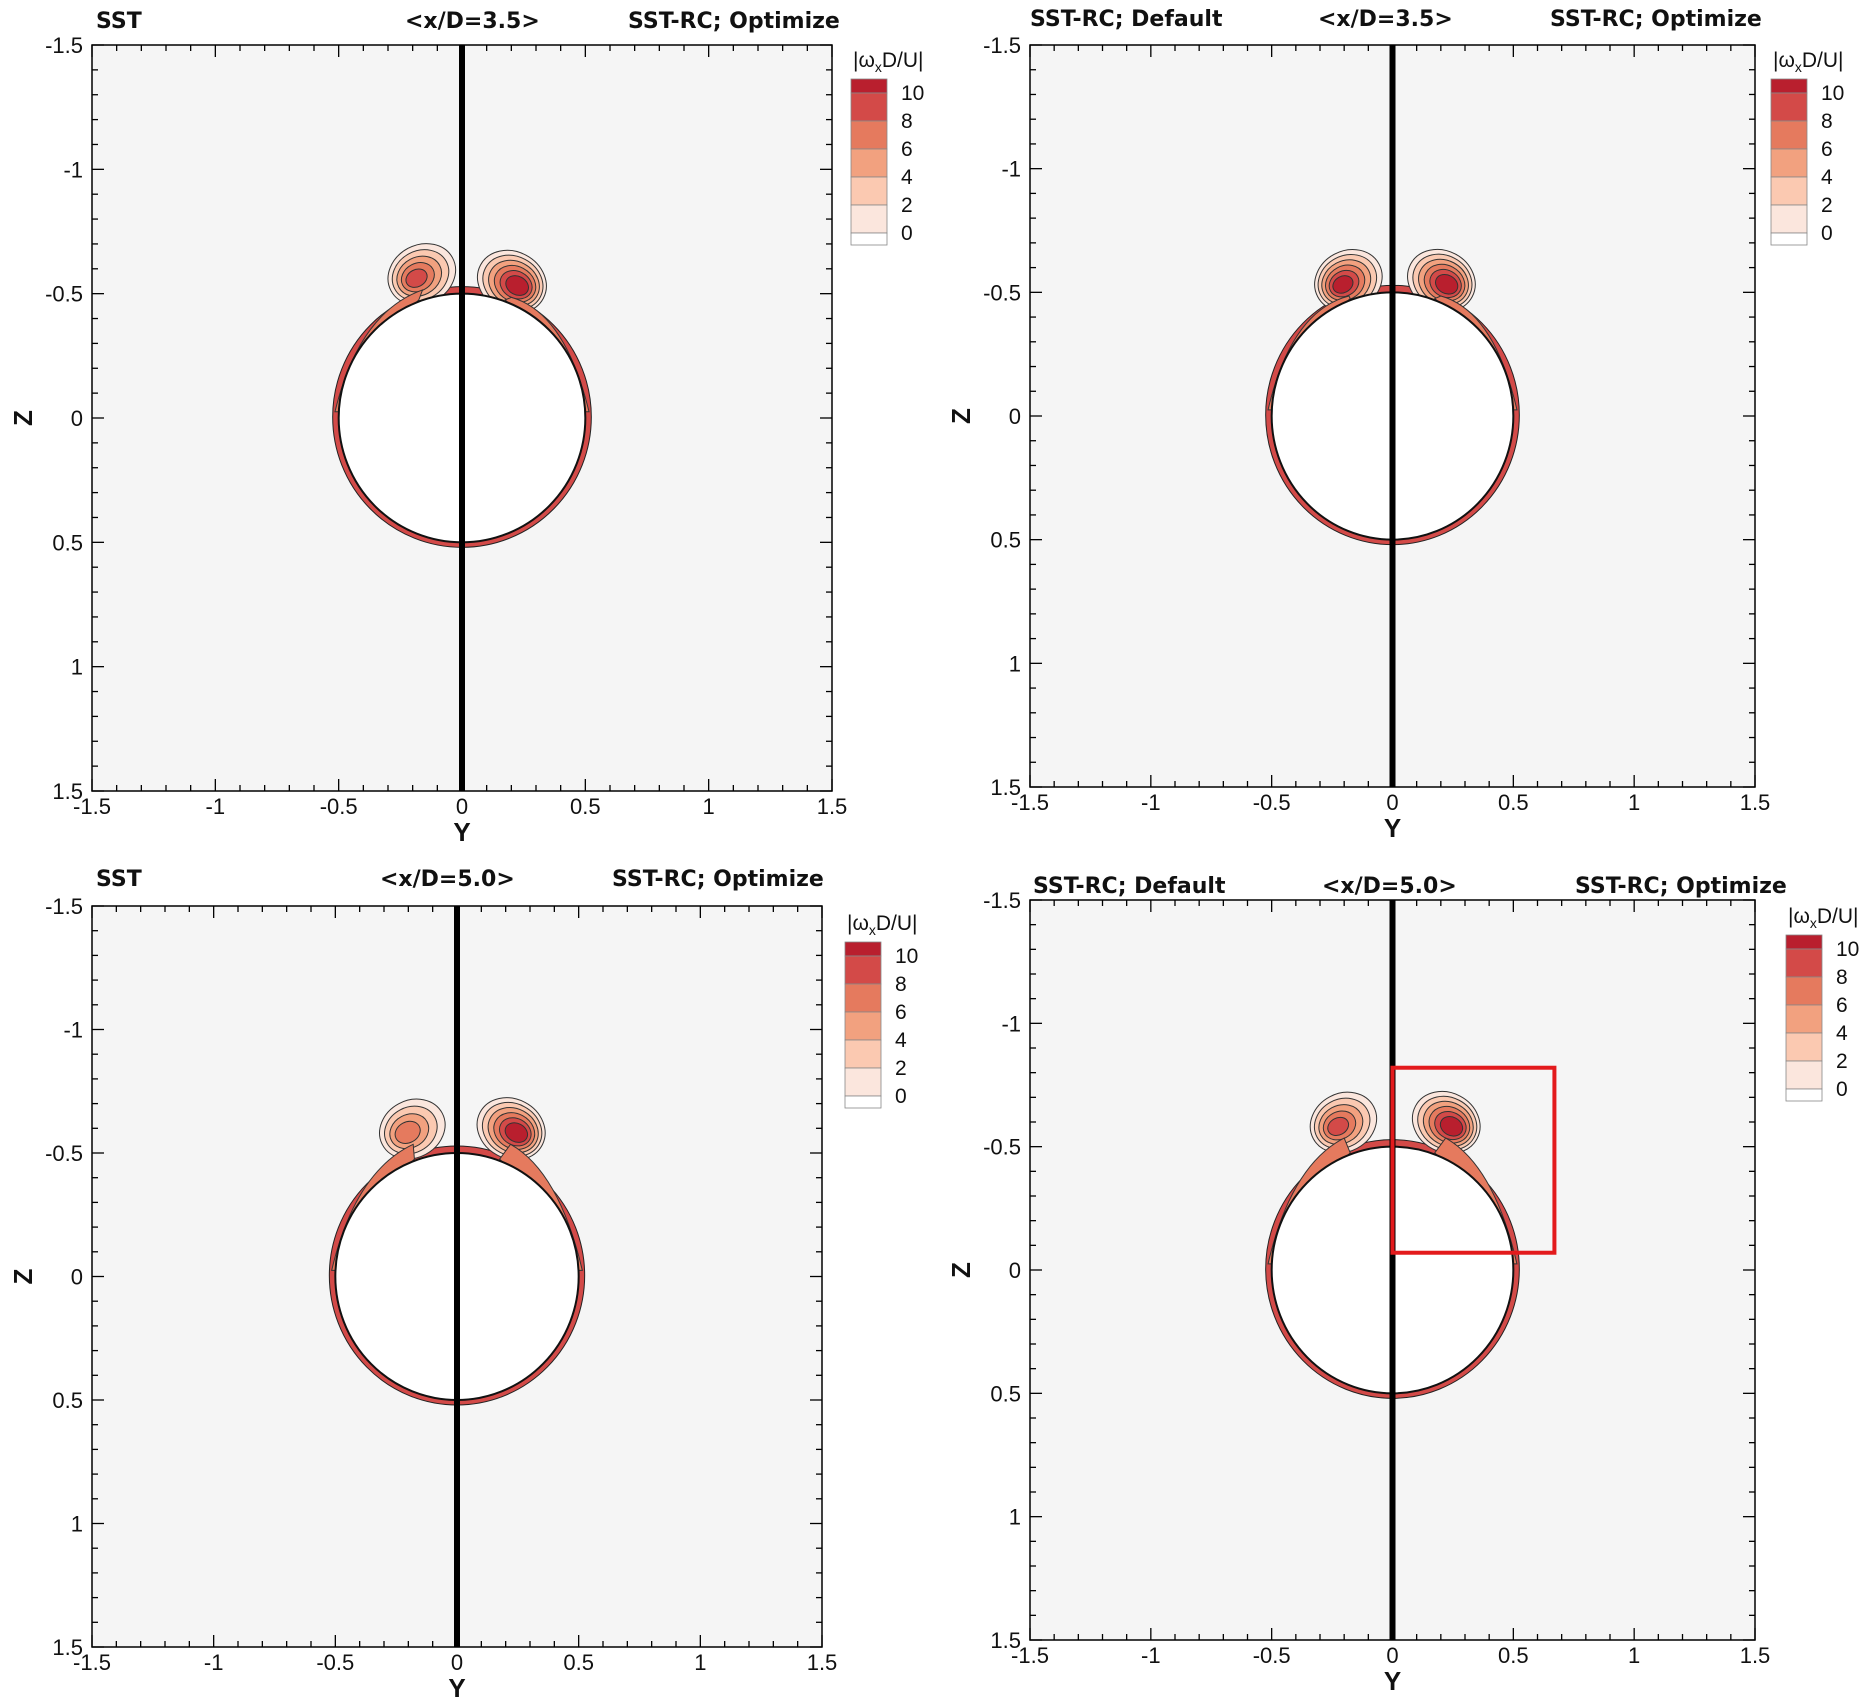 Image resolution: width=1869 pixels, height=1702 pixels. Describe the element at coordinates (734, 21) in the screenshot. I see `panel-right-label: SST-RC; Optimize` at that location.